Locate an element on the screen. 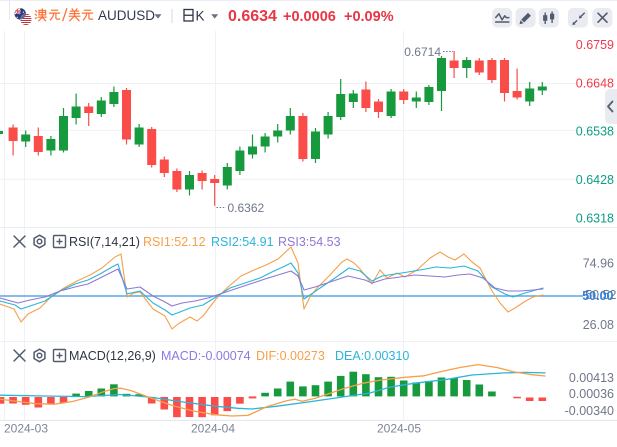  svg-text: 0.00413 is located at coordinates (591, 378).